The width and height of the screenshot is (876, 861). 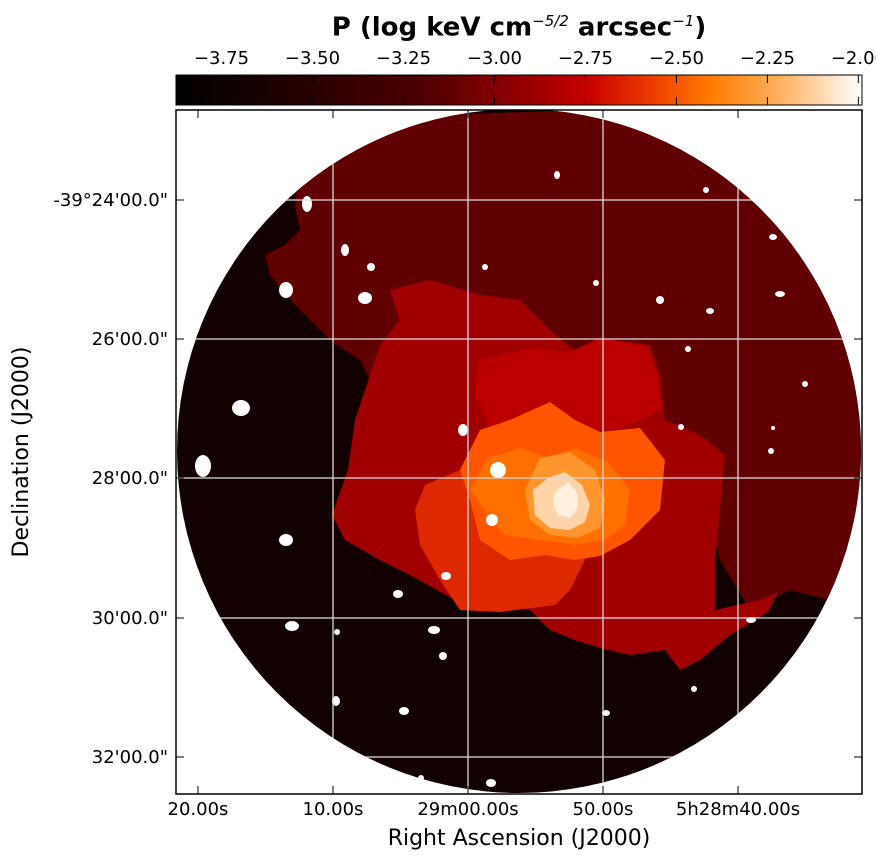 What do you see at coordinates (130, 339) in the screenshot?
I see `y-tick-label: 26'00.0"` at bounding box center [130, 339].